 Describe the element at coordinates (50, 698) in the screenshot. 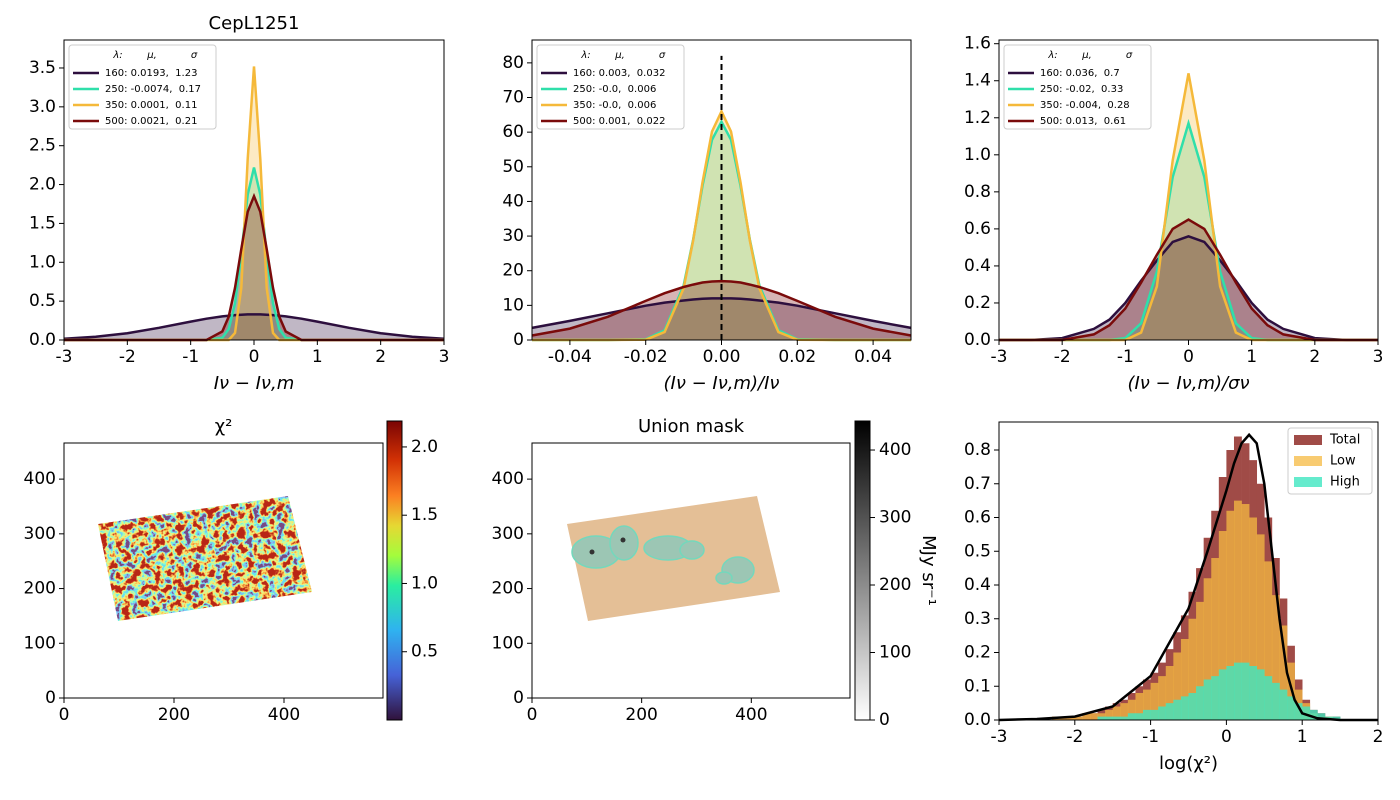

I see `y-tick-label: 0` at that location.